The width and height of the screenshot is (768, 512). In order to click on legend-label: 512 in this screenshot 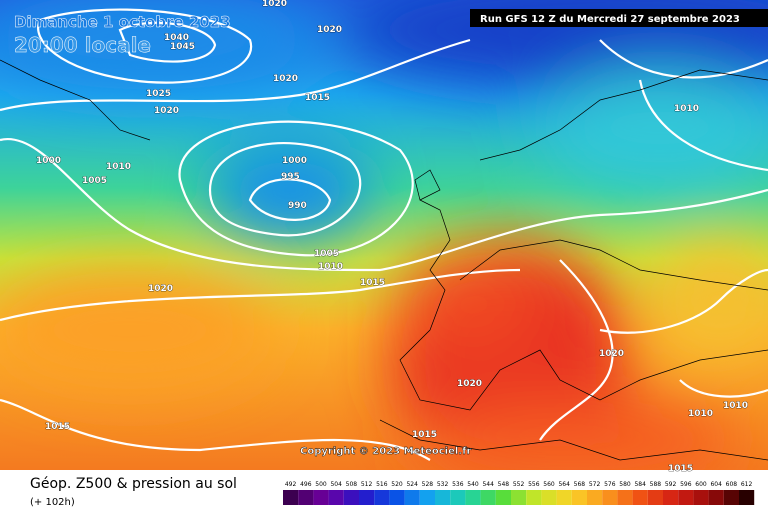, I will do `click(367, 484)`.